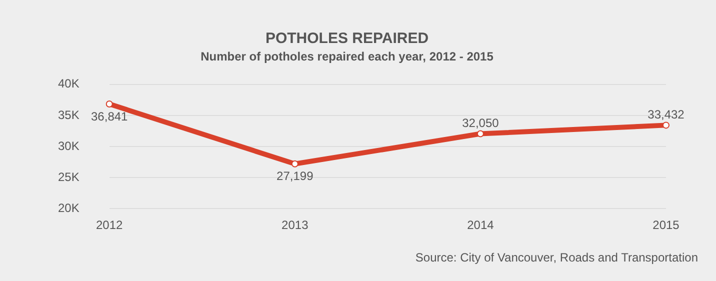  I want to click on x-tick-label: 2013, so click(295, 225).